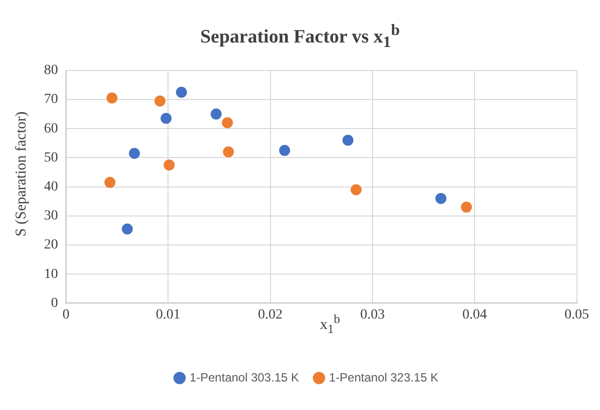 Image resolution: width=600 pixels, height=410 pixels. Describe the element at coordinates (22, 174) in the screenshot. I see `y-axis-title: S (Separation factor)` at that location.